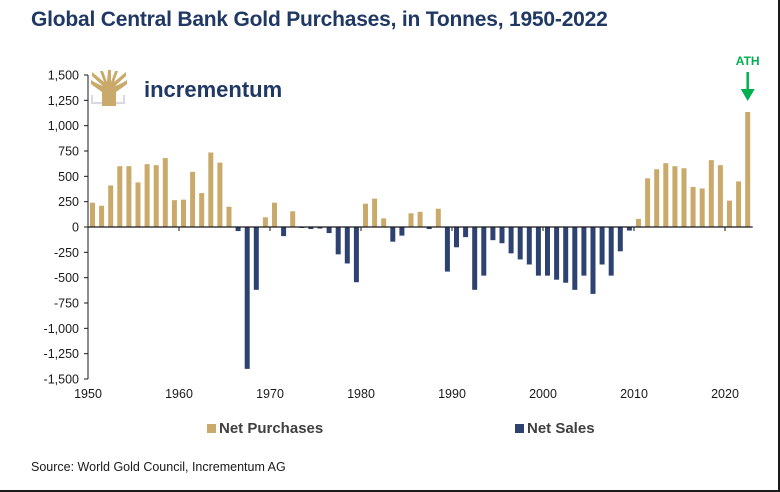 The image size is (780, 492). What do you see at coordinates (183, 213) in the screenshot?
I see `bar-net-purchases-1960` at bounding box center [183, 213].